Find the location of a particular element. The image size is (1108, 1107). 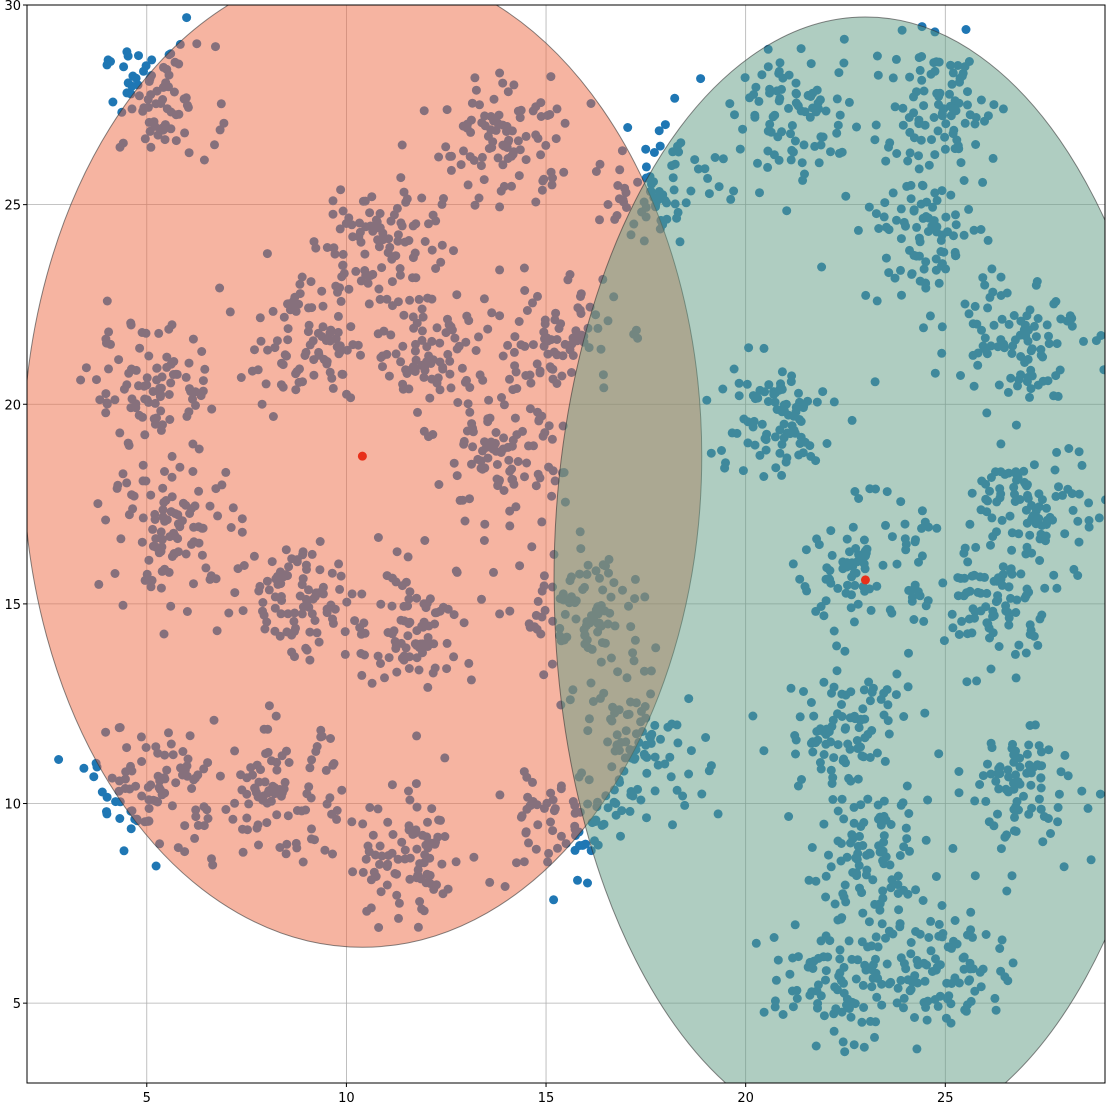

y-tick-label: 20 is located at coordinates (12, 405).